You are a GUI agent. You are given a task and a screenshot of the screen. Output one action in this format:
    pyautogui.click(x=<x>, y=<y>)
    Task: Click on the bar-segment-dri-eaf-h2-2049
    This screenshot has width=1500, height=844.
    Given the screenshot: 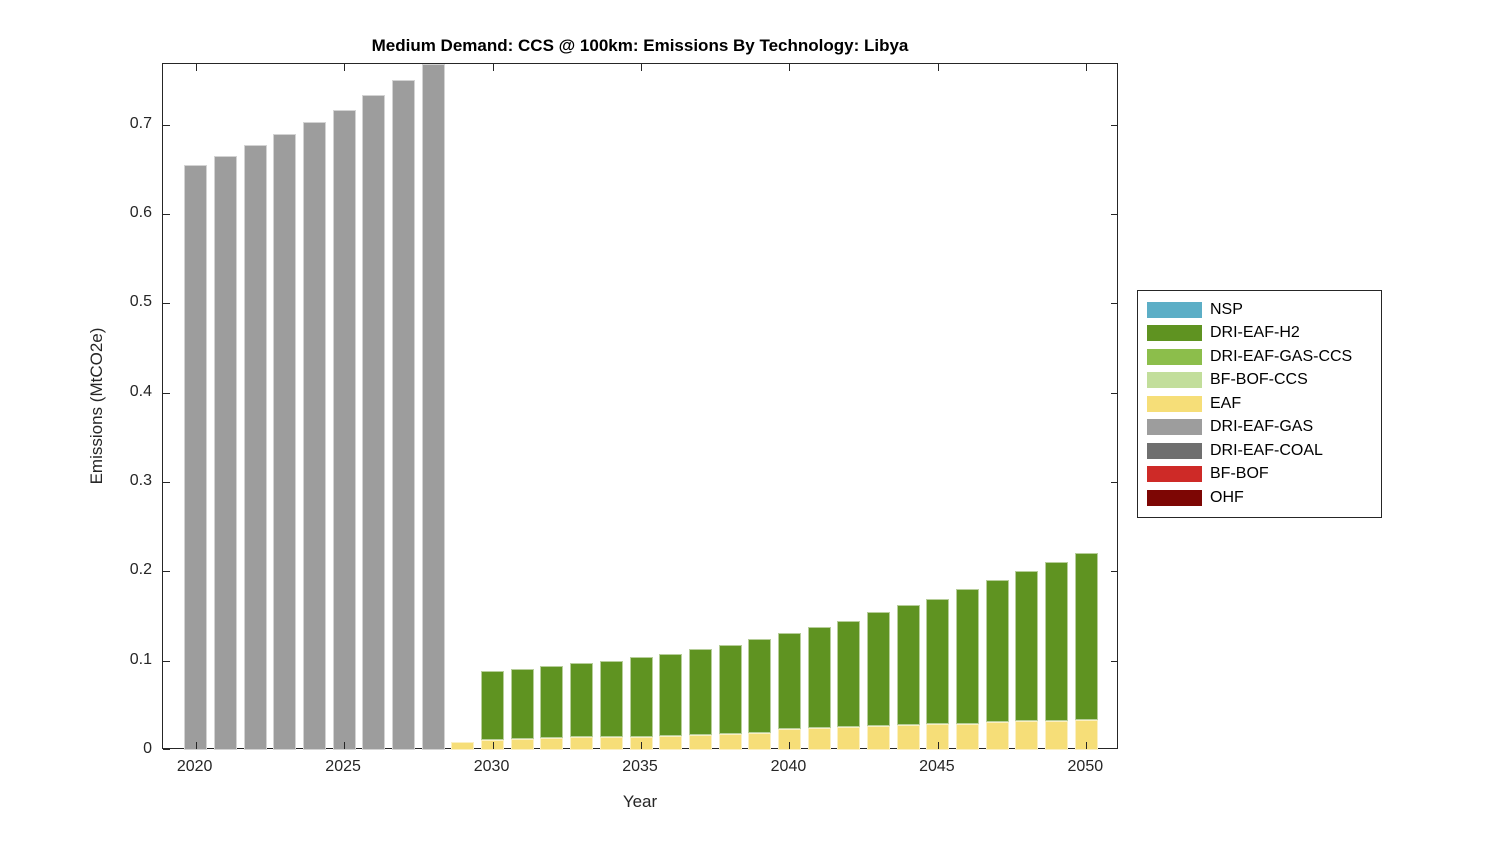 What is the action you would take?
    pyautogui.click(x=1057, y=641)
    